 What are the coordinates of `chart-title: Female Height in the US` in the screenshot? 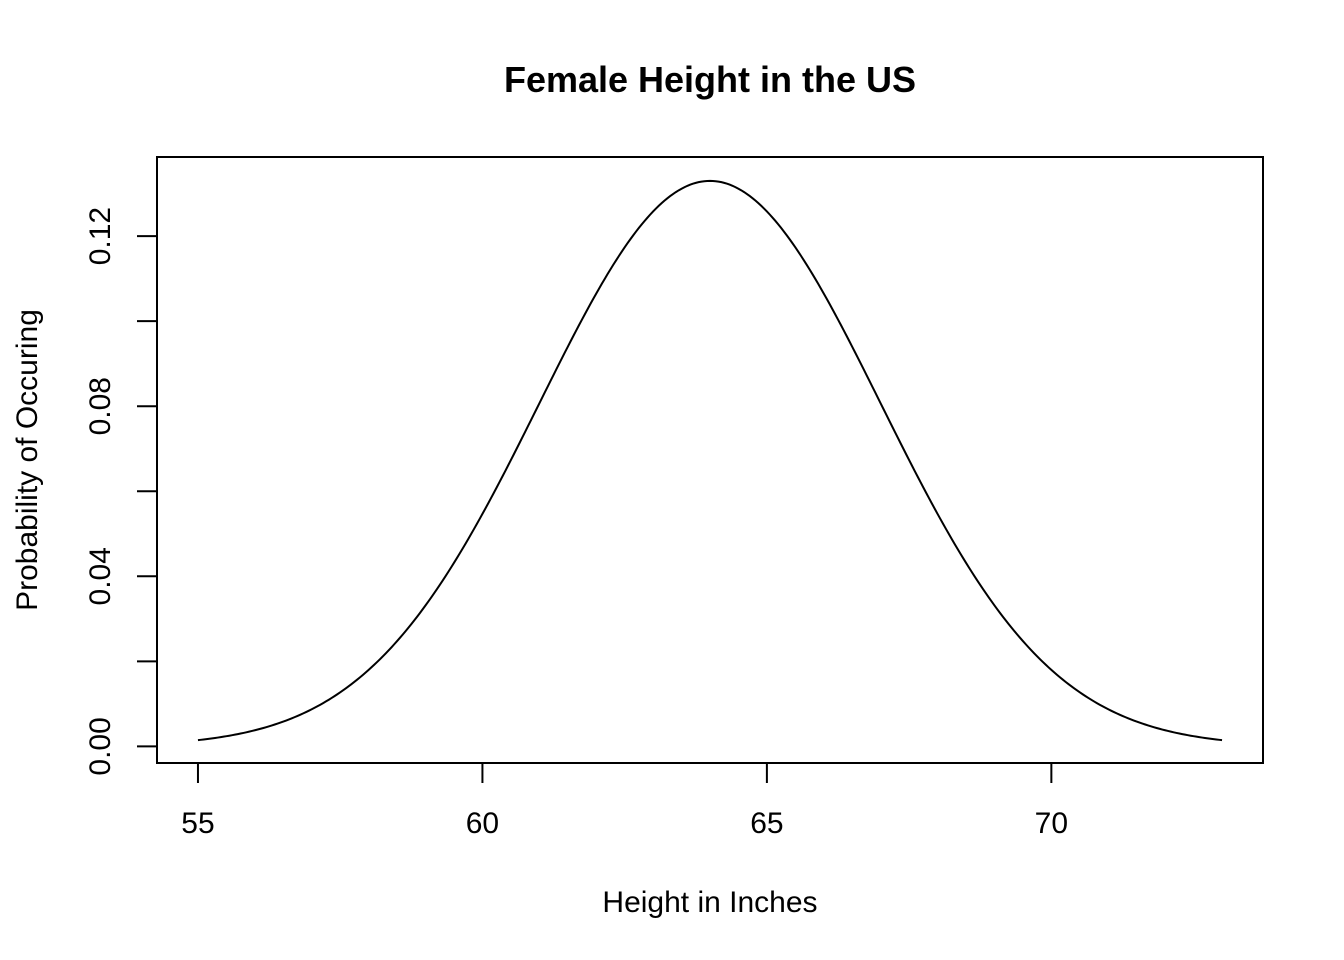 It's located at (710, 79).